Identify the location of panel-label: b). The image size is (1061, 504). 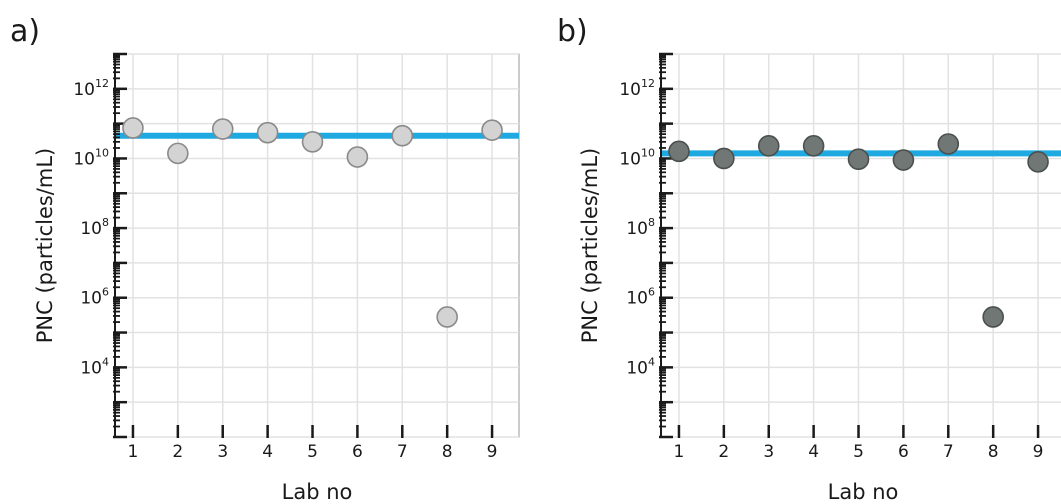
(572, 31).